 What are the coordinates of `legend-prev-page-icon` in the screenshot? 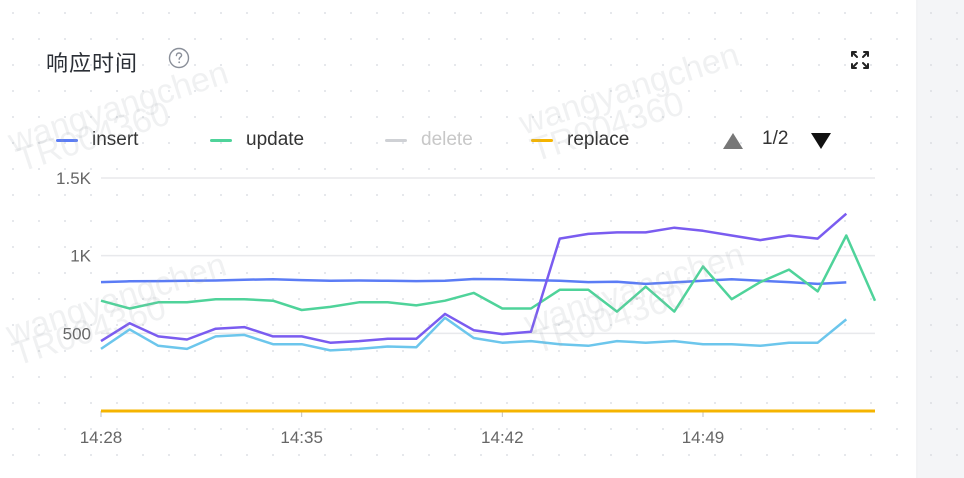 It's located at (733, 141).